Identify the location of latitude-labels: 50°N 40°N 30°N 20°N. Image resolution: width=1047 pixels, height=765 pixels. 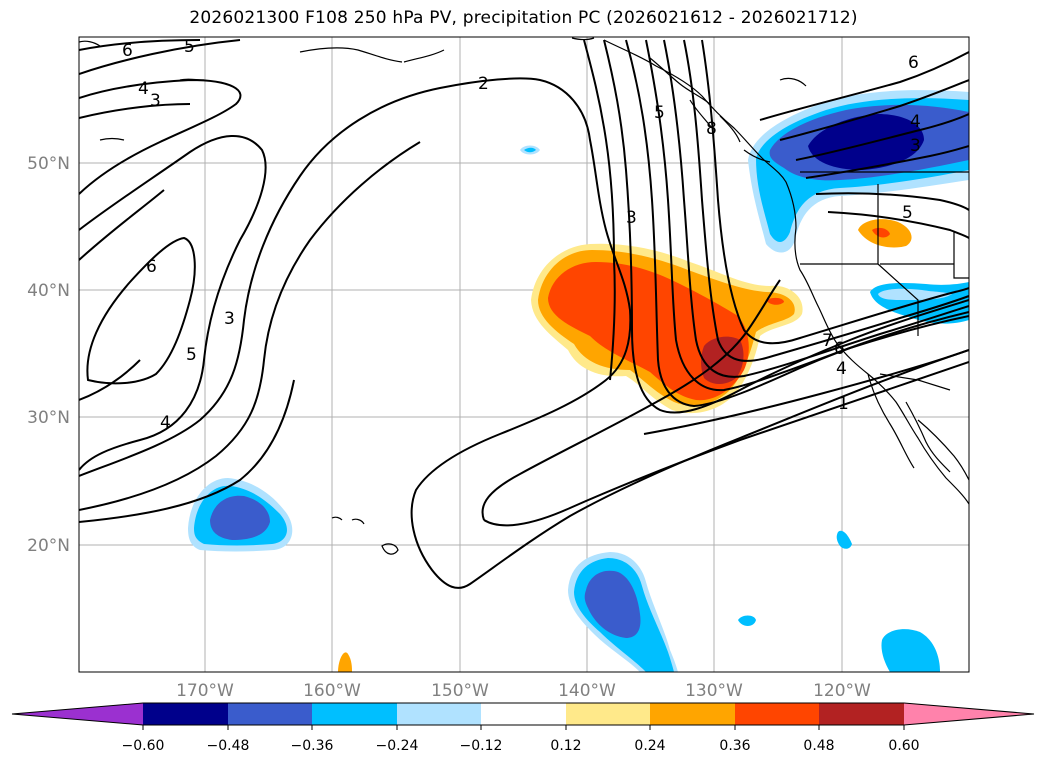
(48, 355).